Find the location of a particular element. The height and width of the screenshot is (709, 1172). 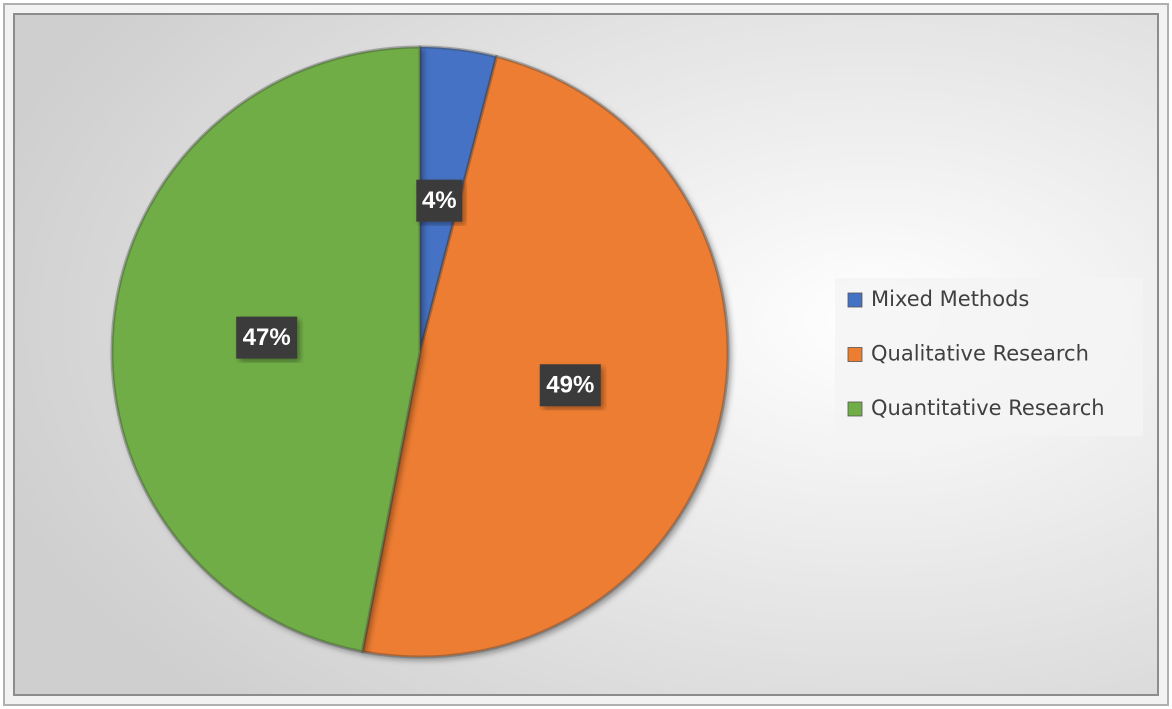

data-label: 49% is located at coordinates (570, 385).